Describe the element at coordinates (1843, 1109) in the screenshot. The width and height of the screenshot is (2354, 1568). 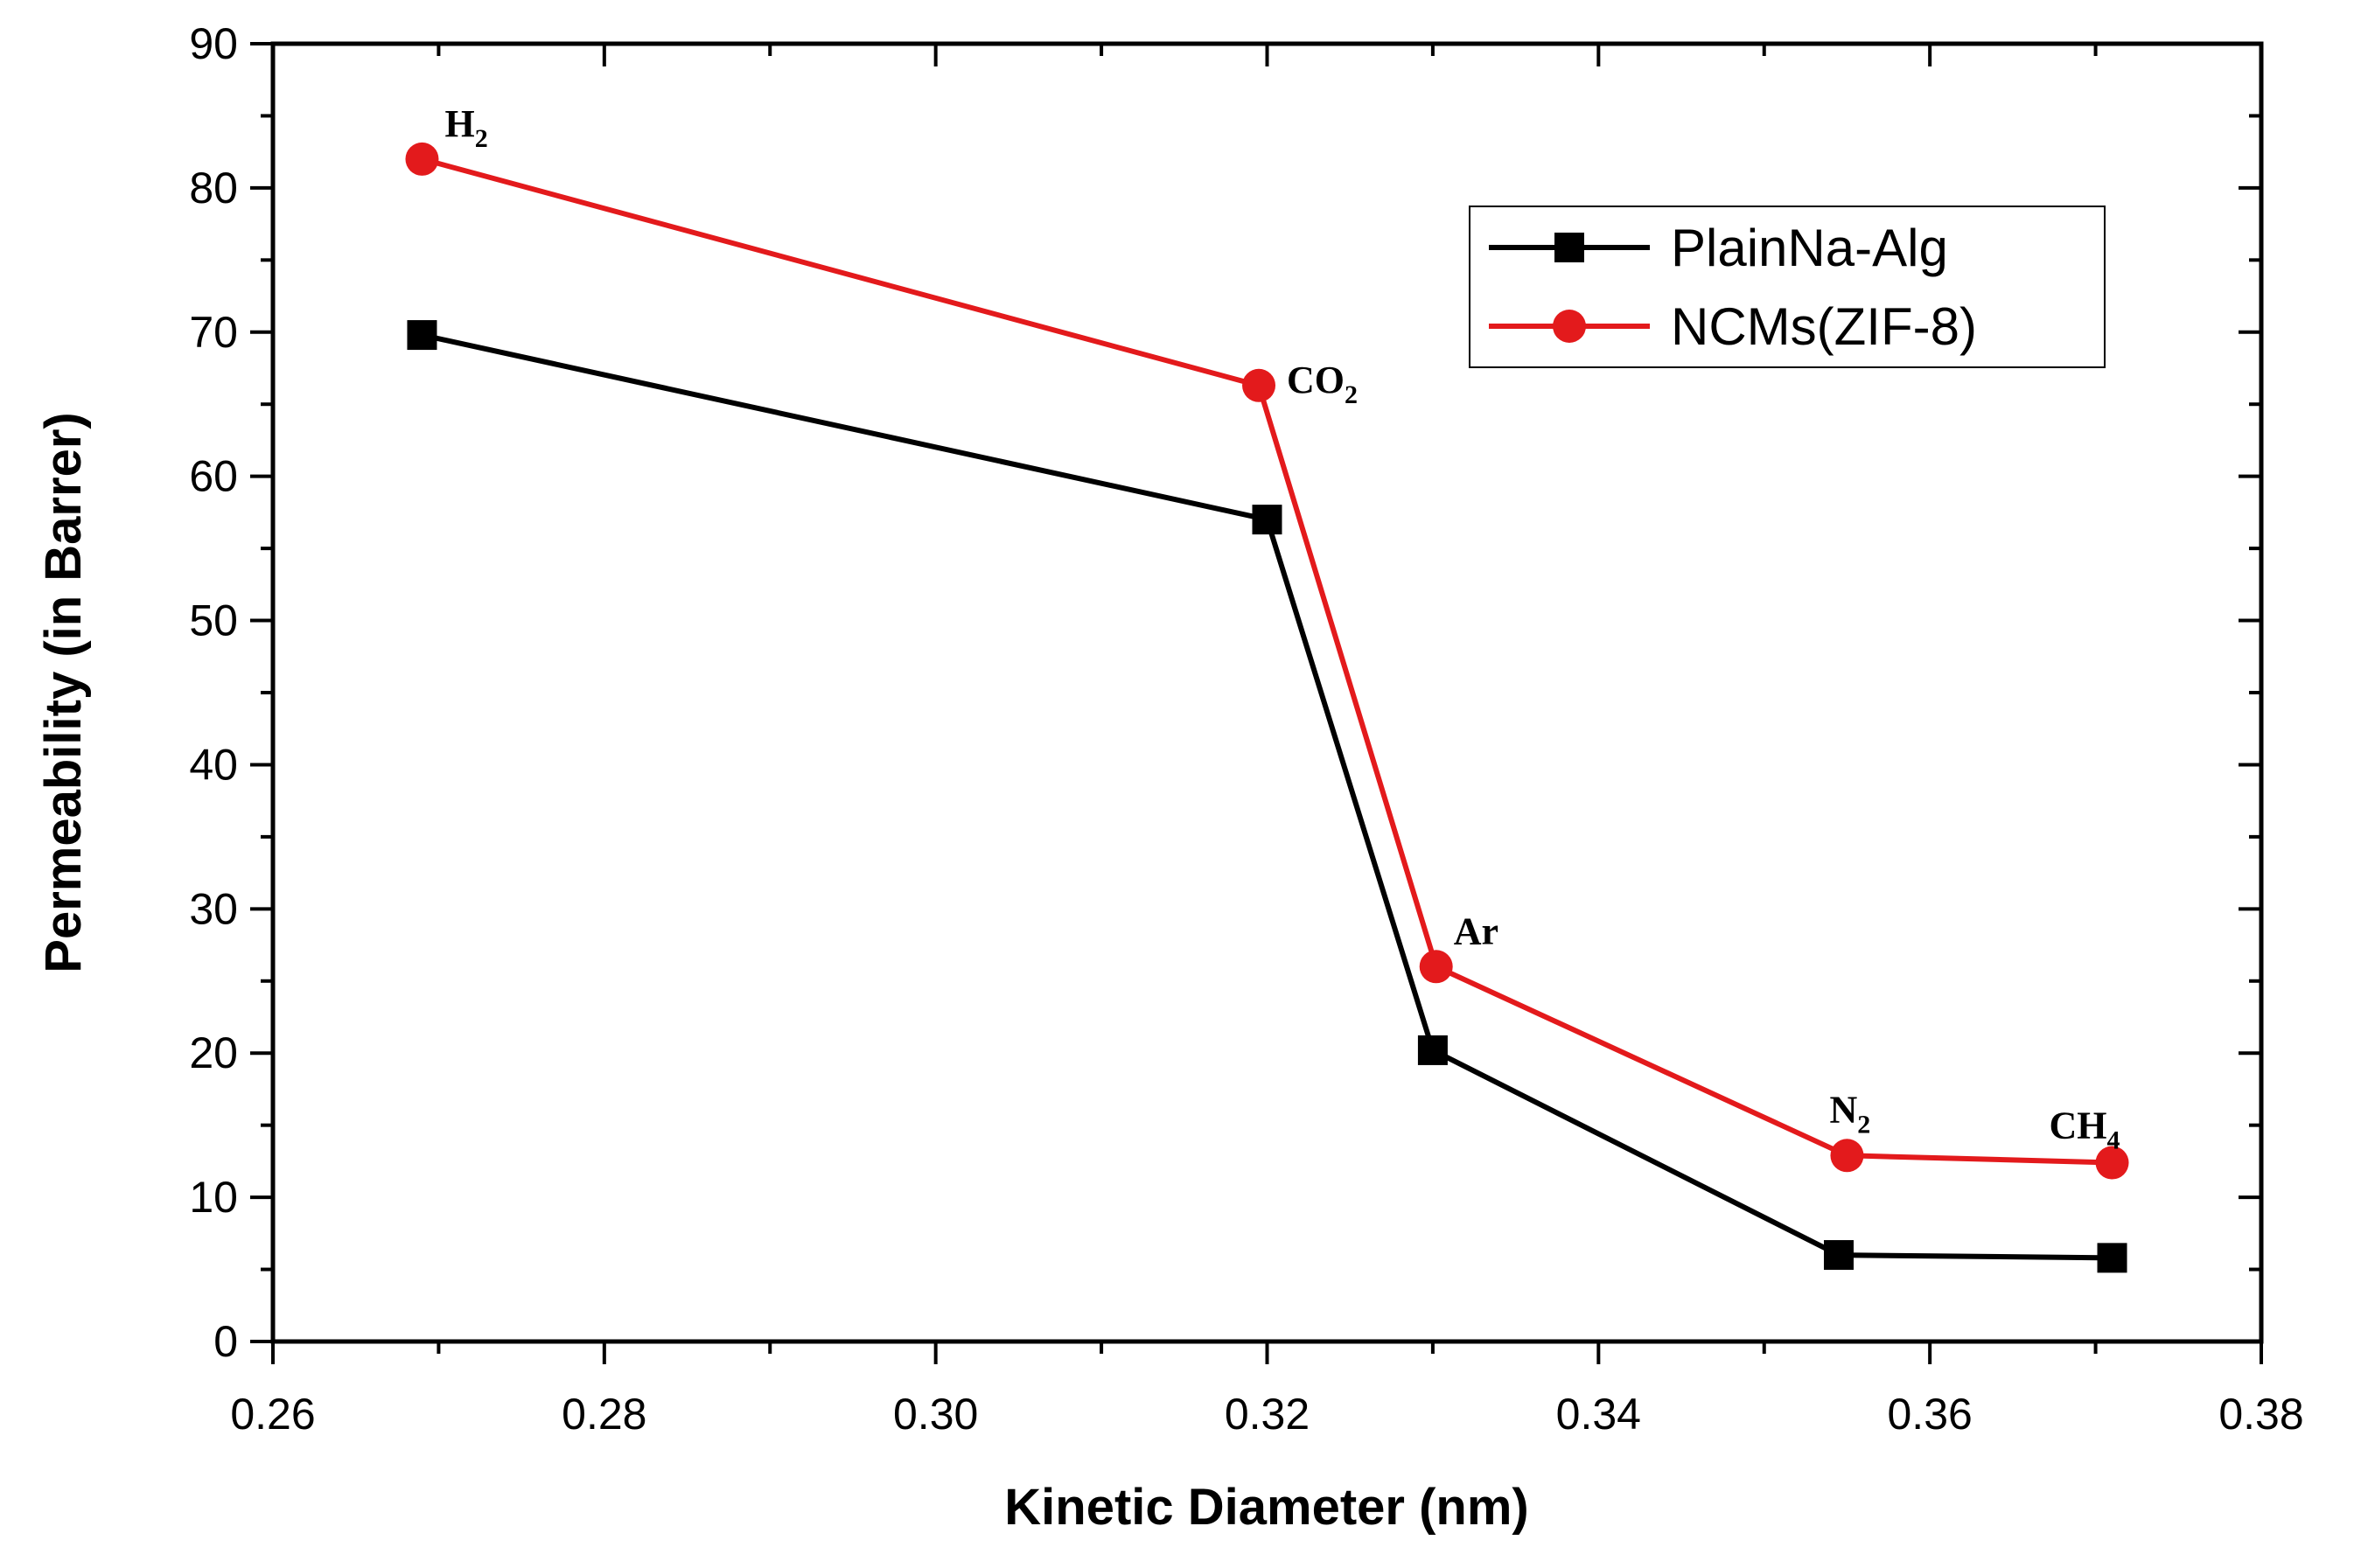
I see `gas-label-base: N` at that location.